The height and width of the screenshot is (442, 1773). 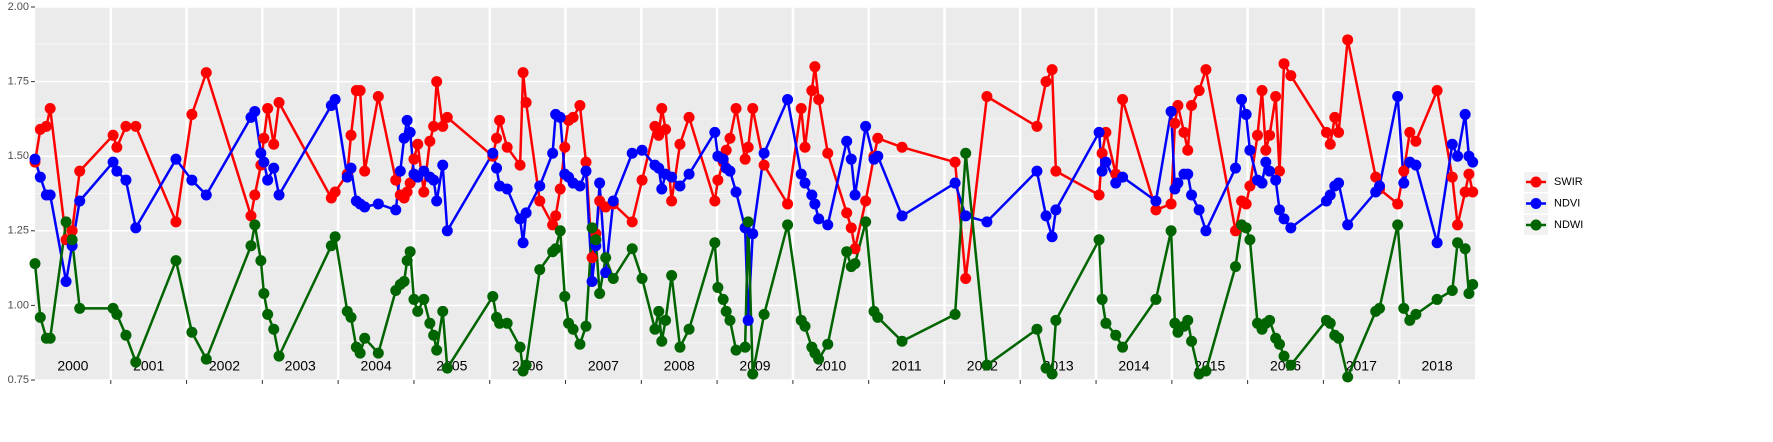 What do you see at coordinates (18, 380) in the screenshot?
I see `y-tick-label: 0.75` at bounding box center [18, 380].